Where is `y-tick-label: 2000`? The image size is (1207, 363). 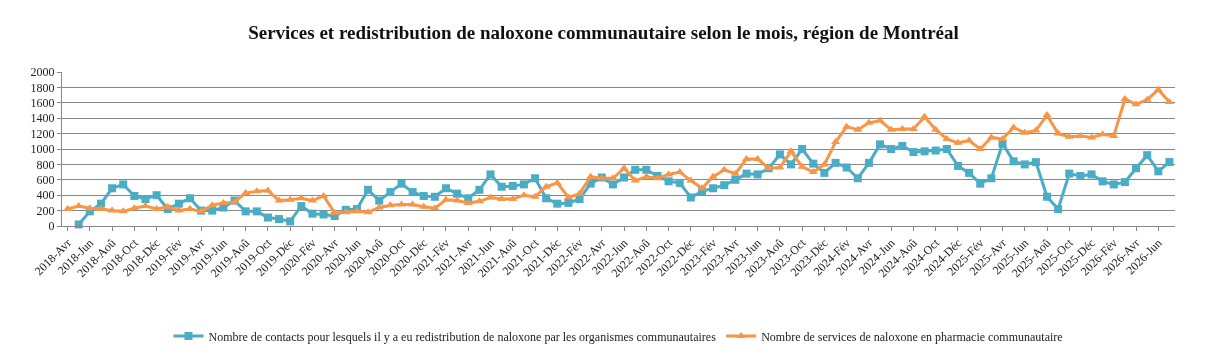
y-tick-label: 2000 is located at coordinates (42, 72).